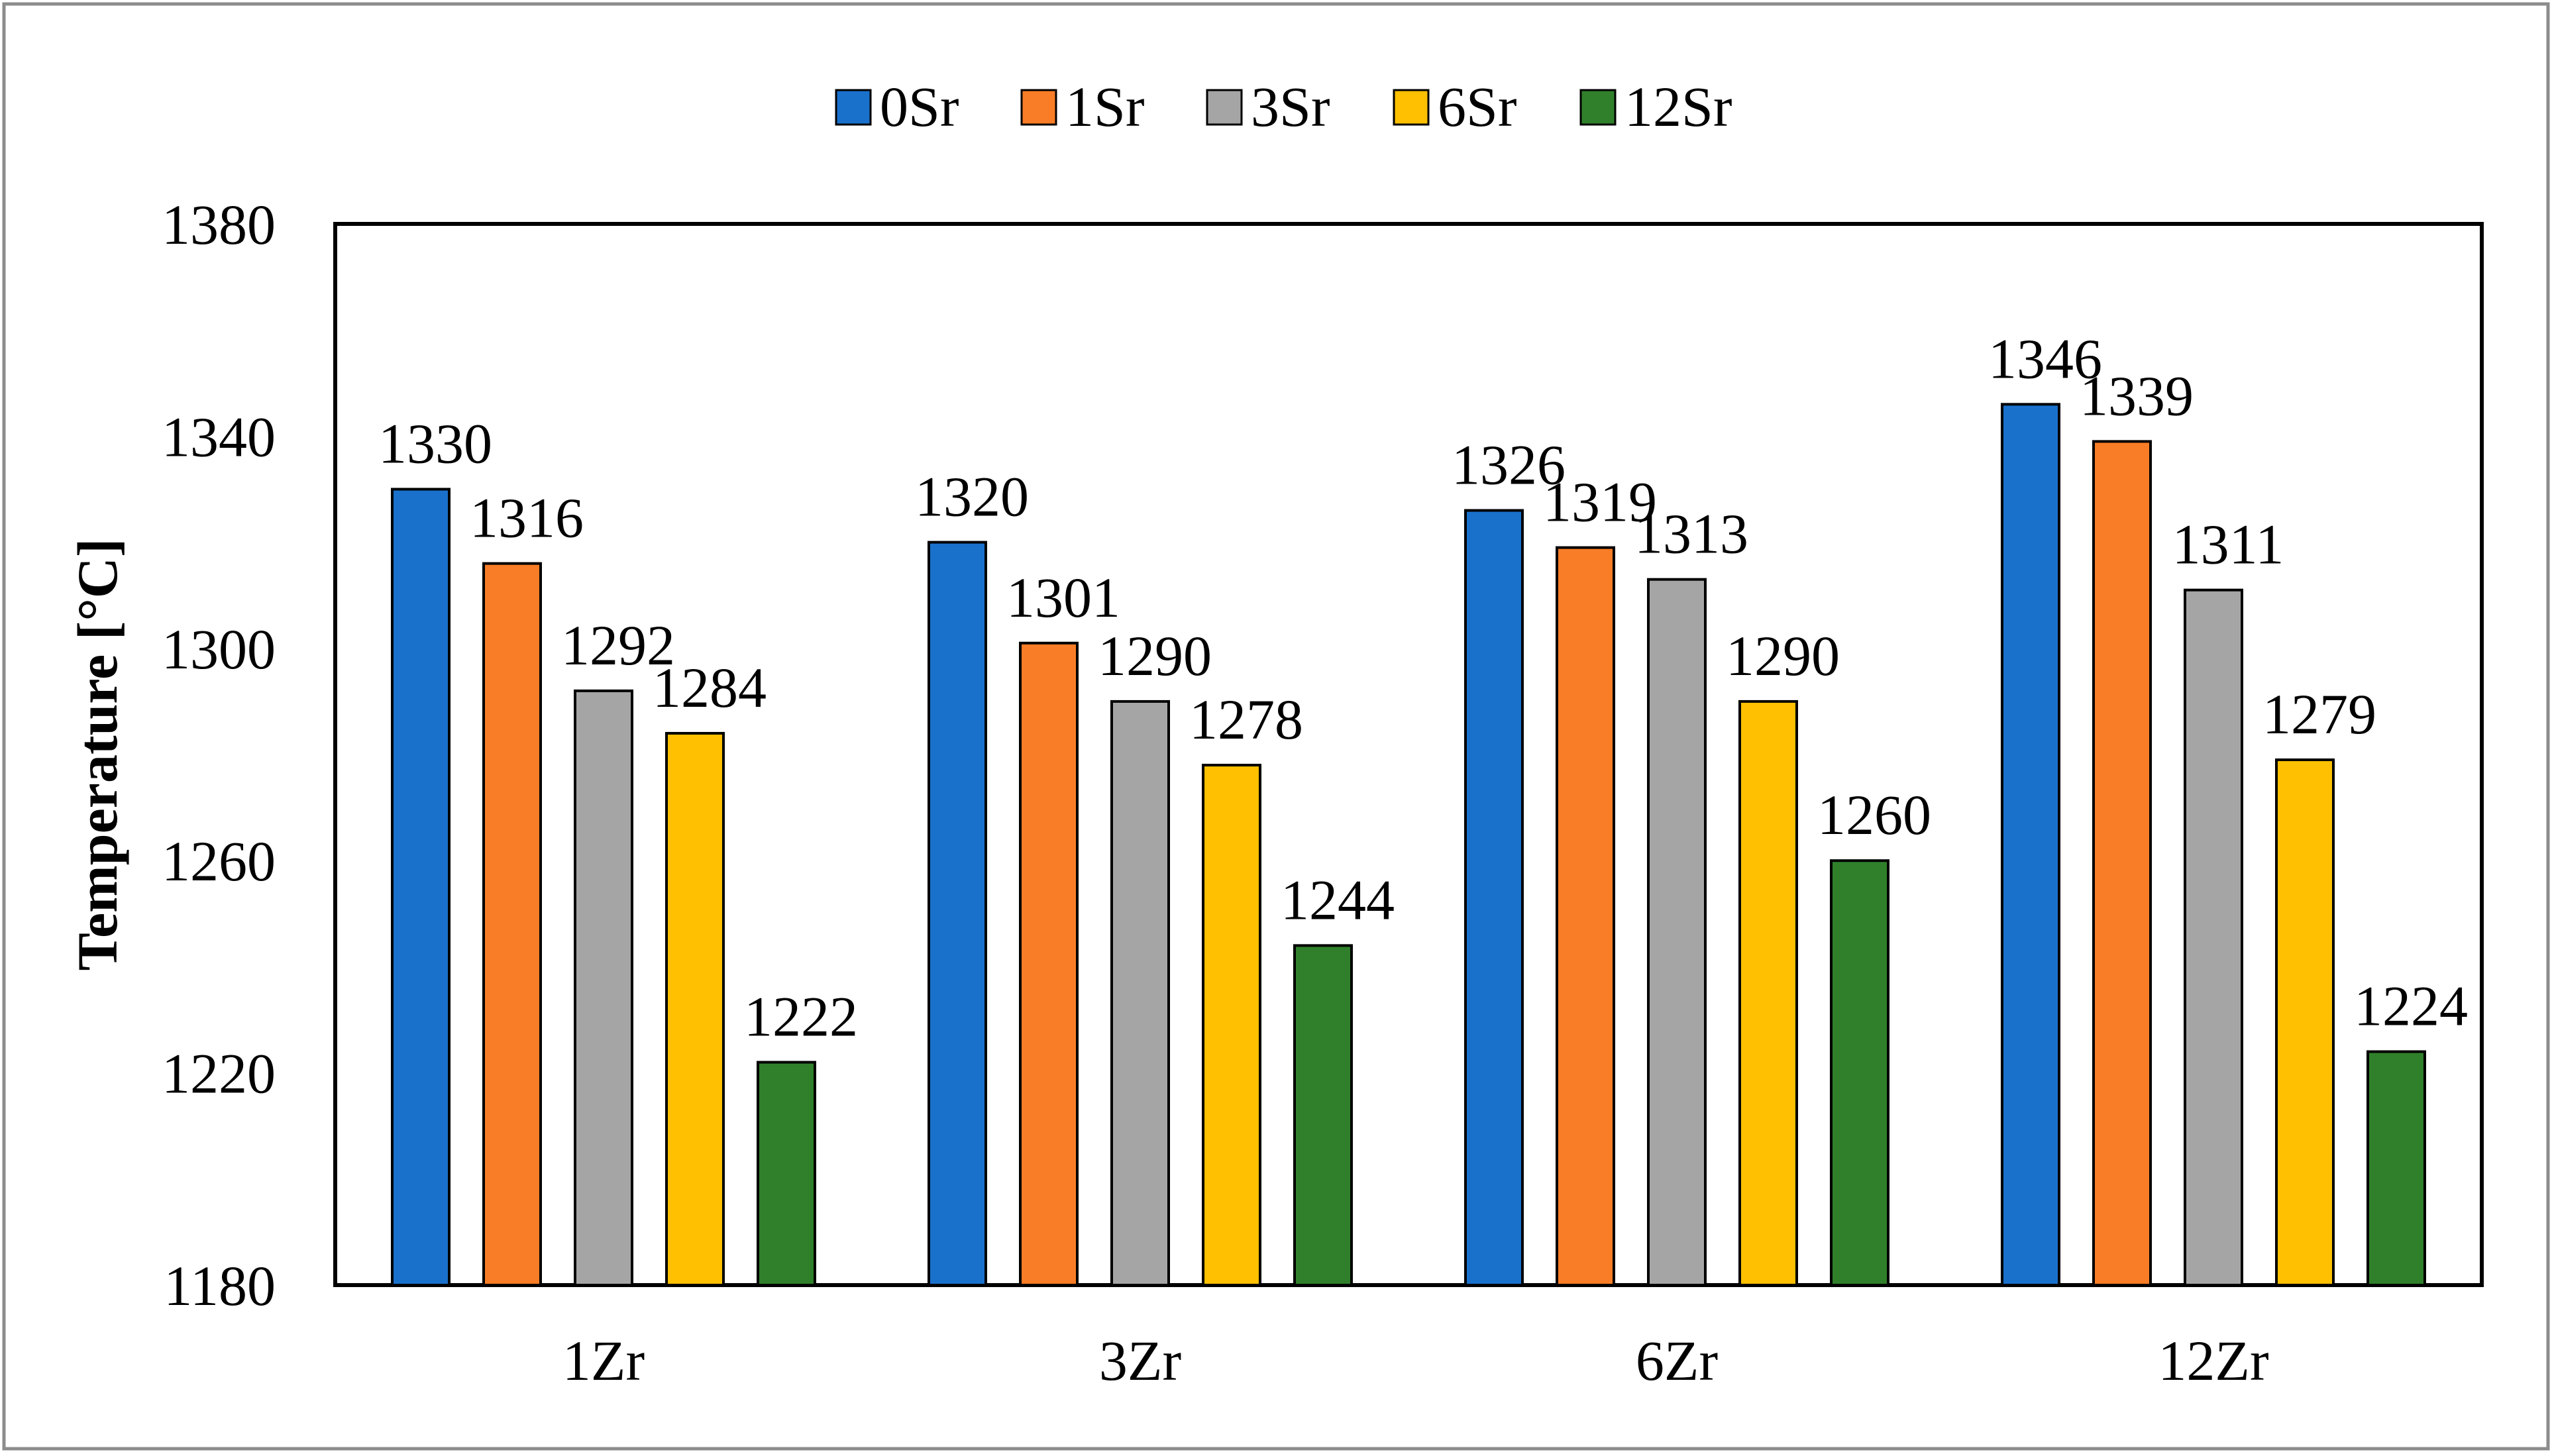  Describe the element at coordinates (1104, 106) in the screenshot. I see `legend-label: 1Sr` at that location.